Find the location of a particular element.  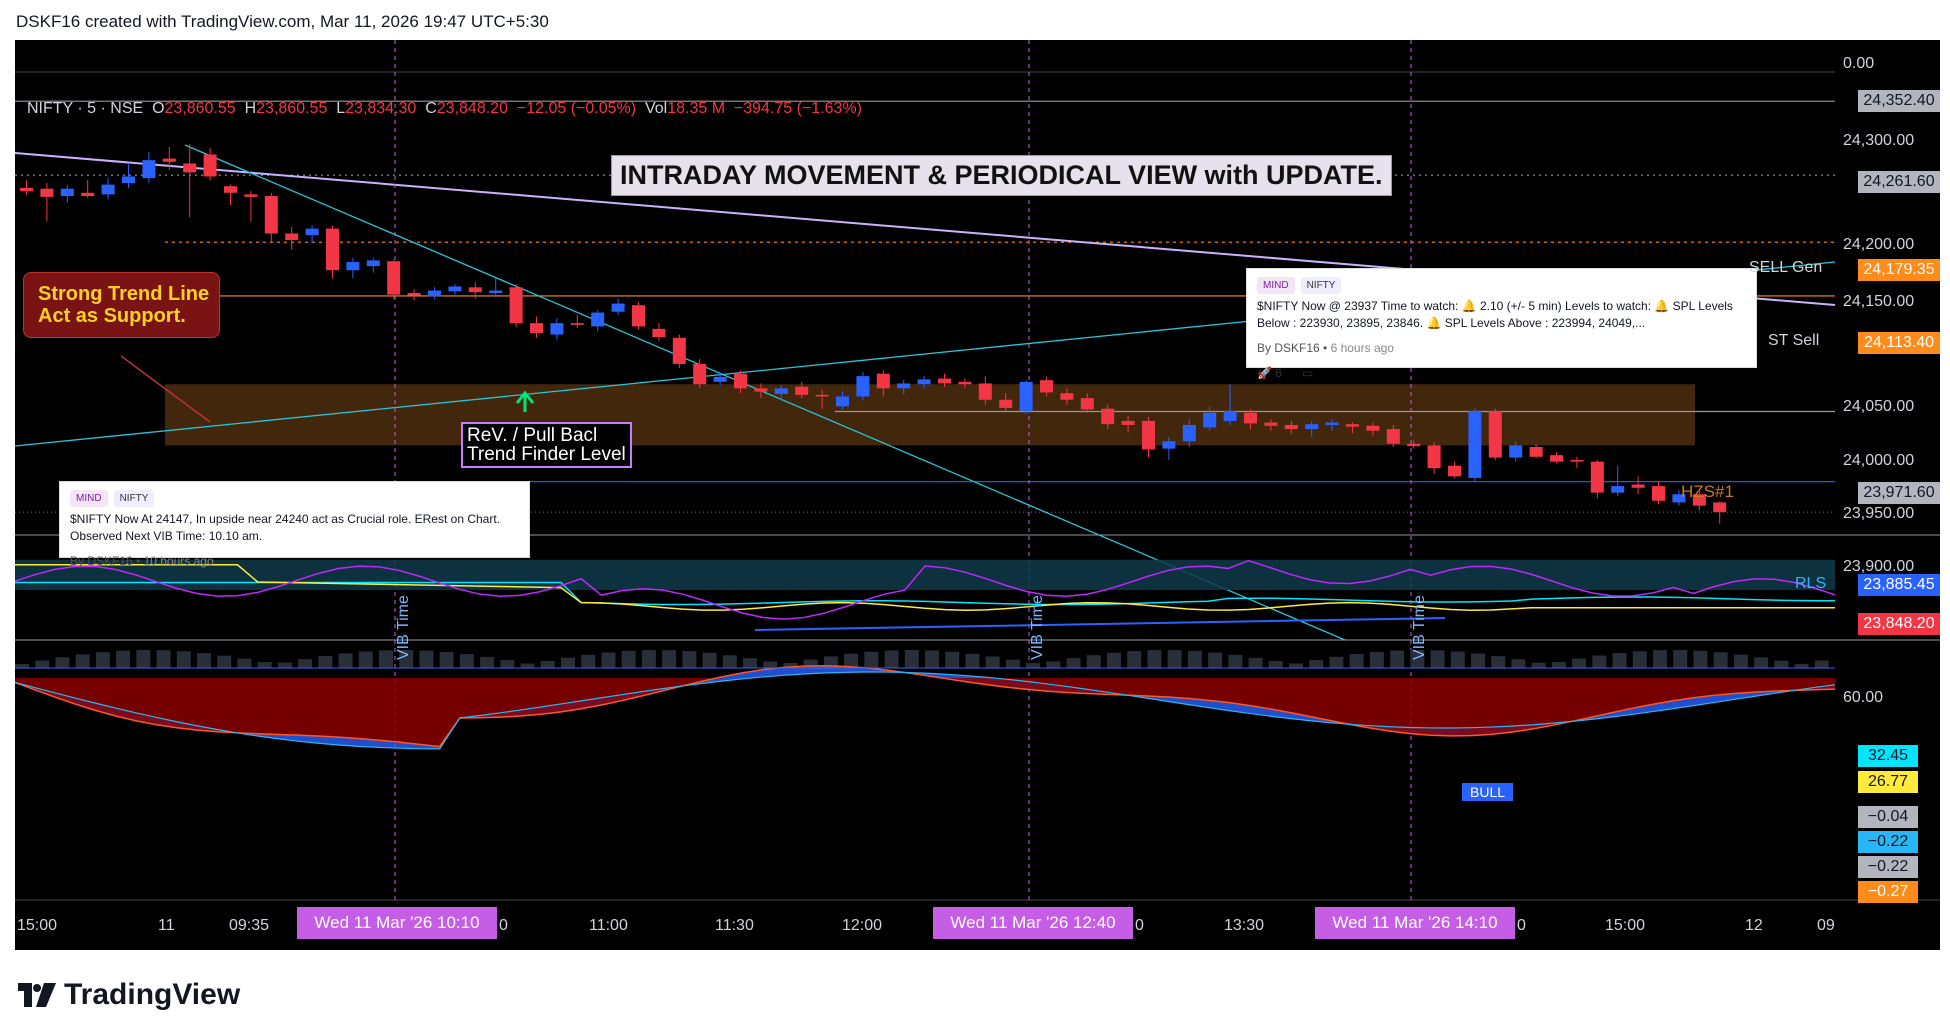

idea-author: By DSKF16 • 6 hours ago is located at coordinates (1325, 348).